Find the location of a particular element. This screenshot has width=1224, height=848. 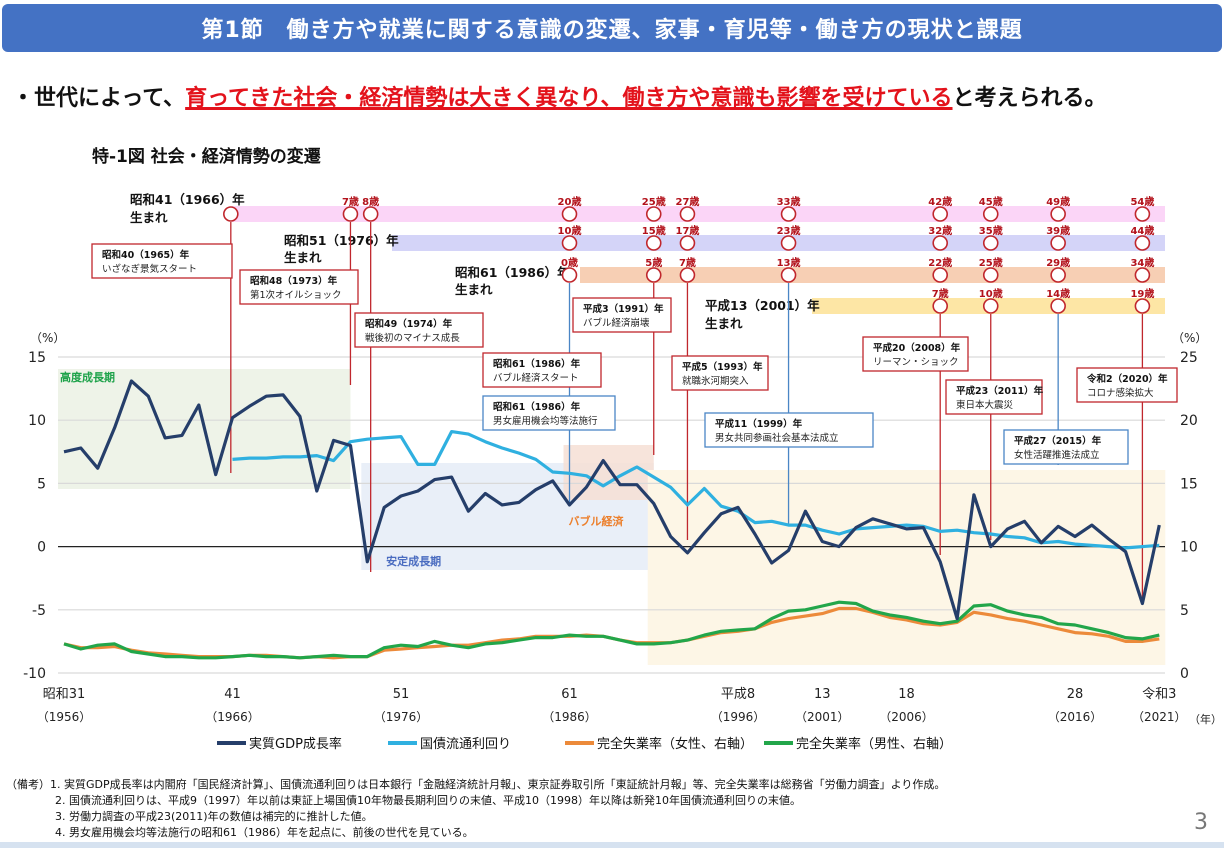

x-tick-year: （2016） is located at coordinates (1075, 717).